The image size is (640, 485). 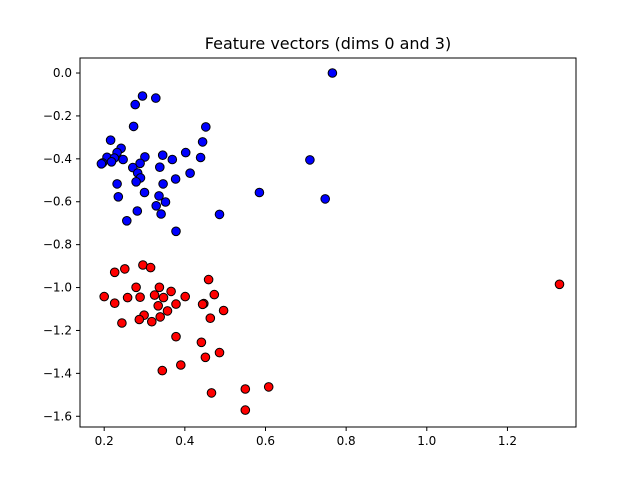 I want to click on y-tick-label: −0.2, so click(x=57, y=116).